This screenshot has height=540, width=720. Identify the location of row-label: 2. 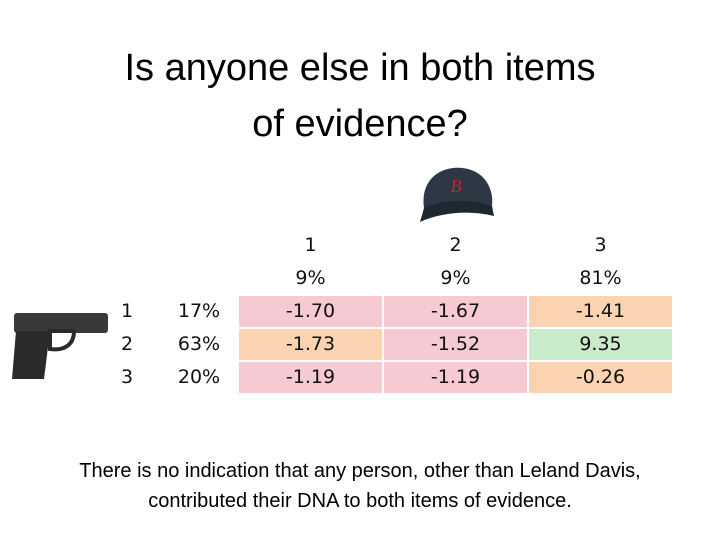
(127, 344).